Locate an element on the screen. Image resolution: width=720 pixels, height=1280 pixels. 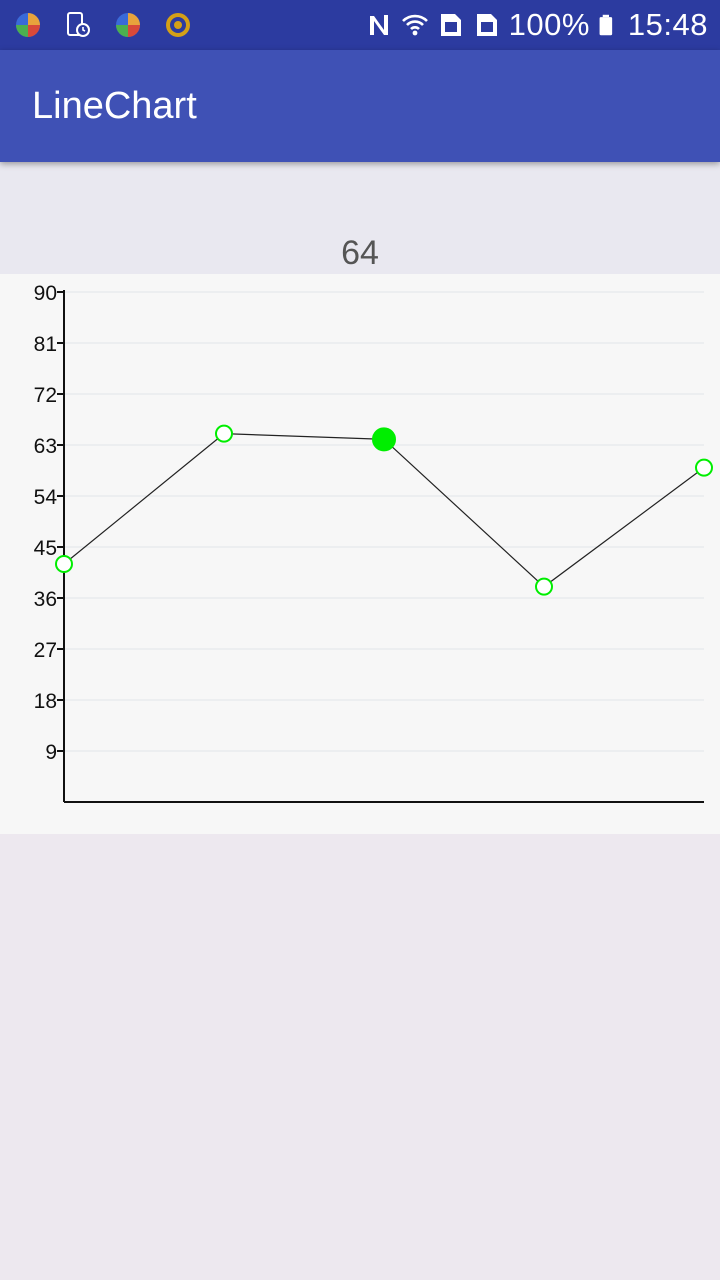
y-tick-label: 18 is located at coordinates (45, 701).